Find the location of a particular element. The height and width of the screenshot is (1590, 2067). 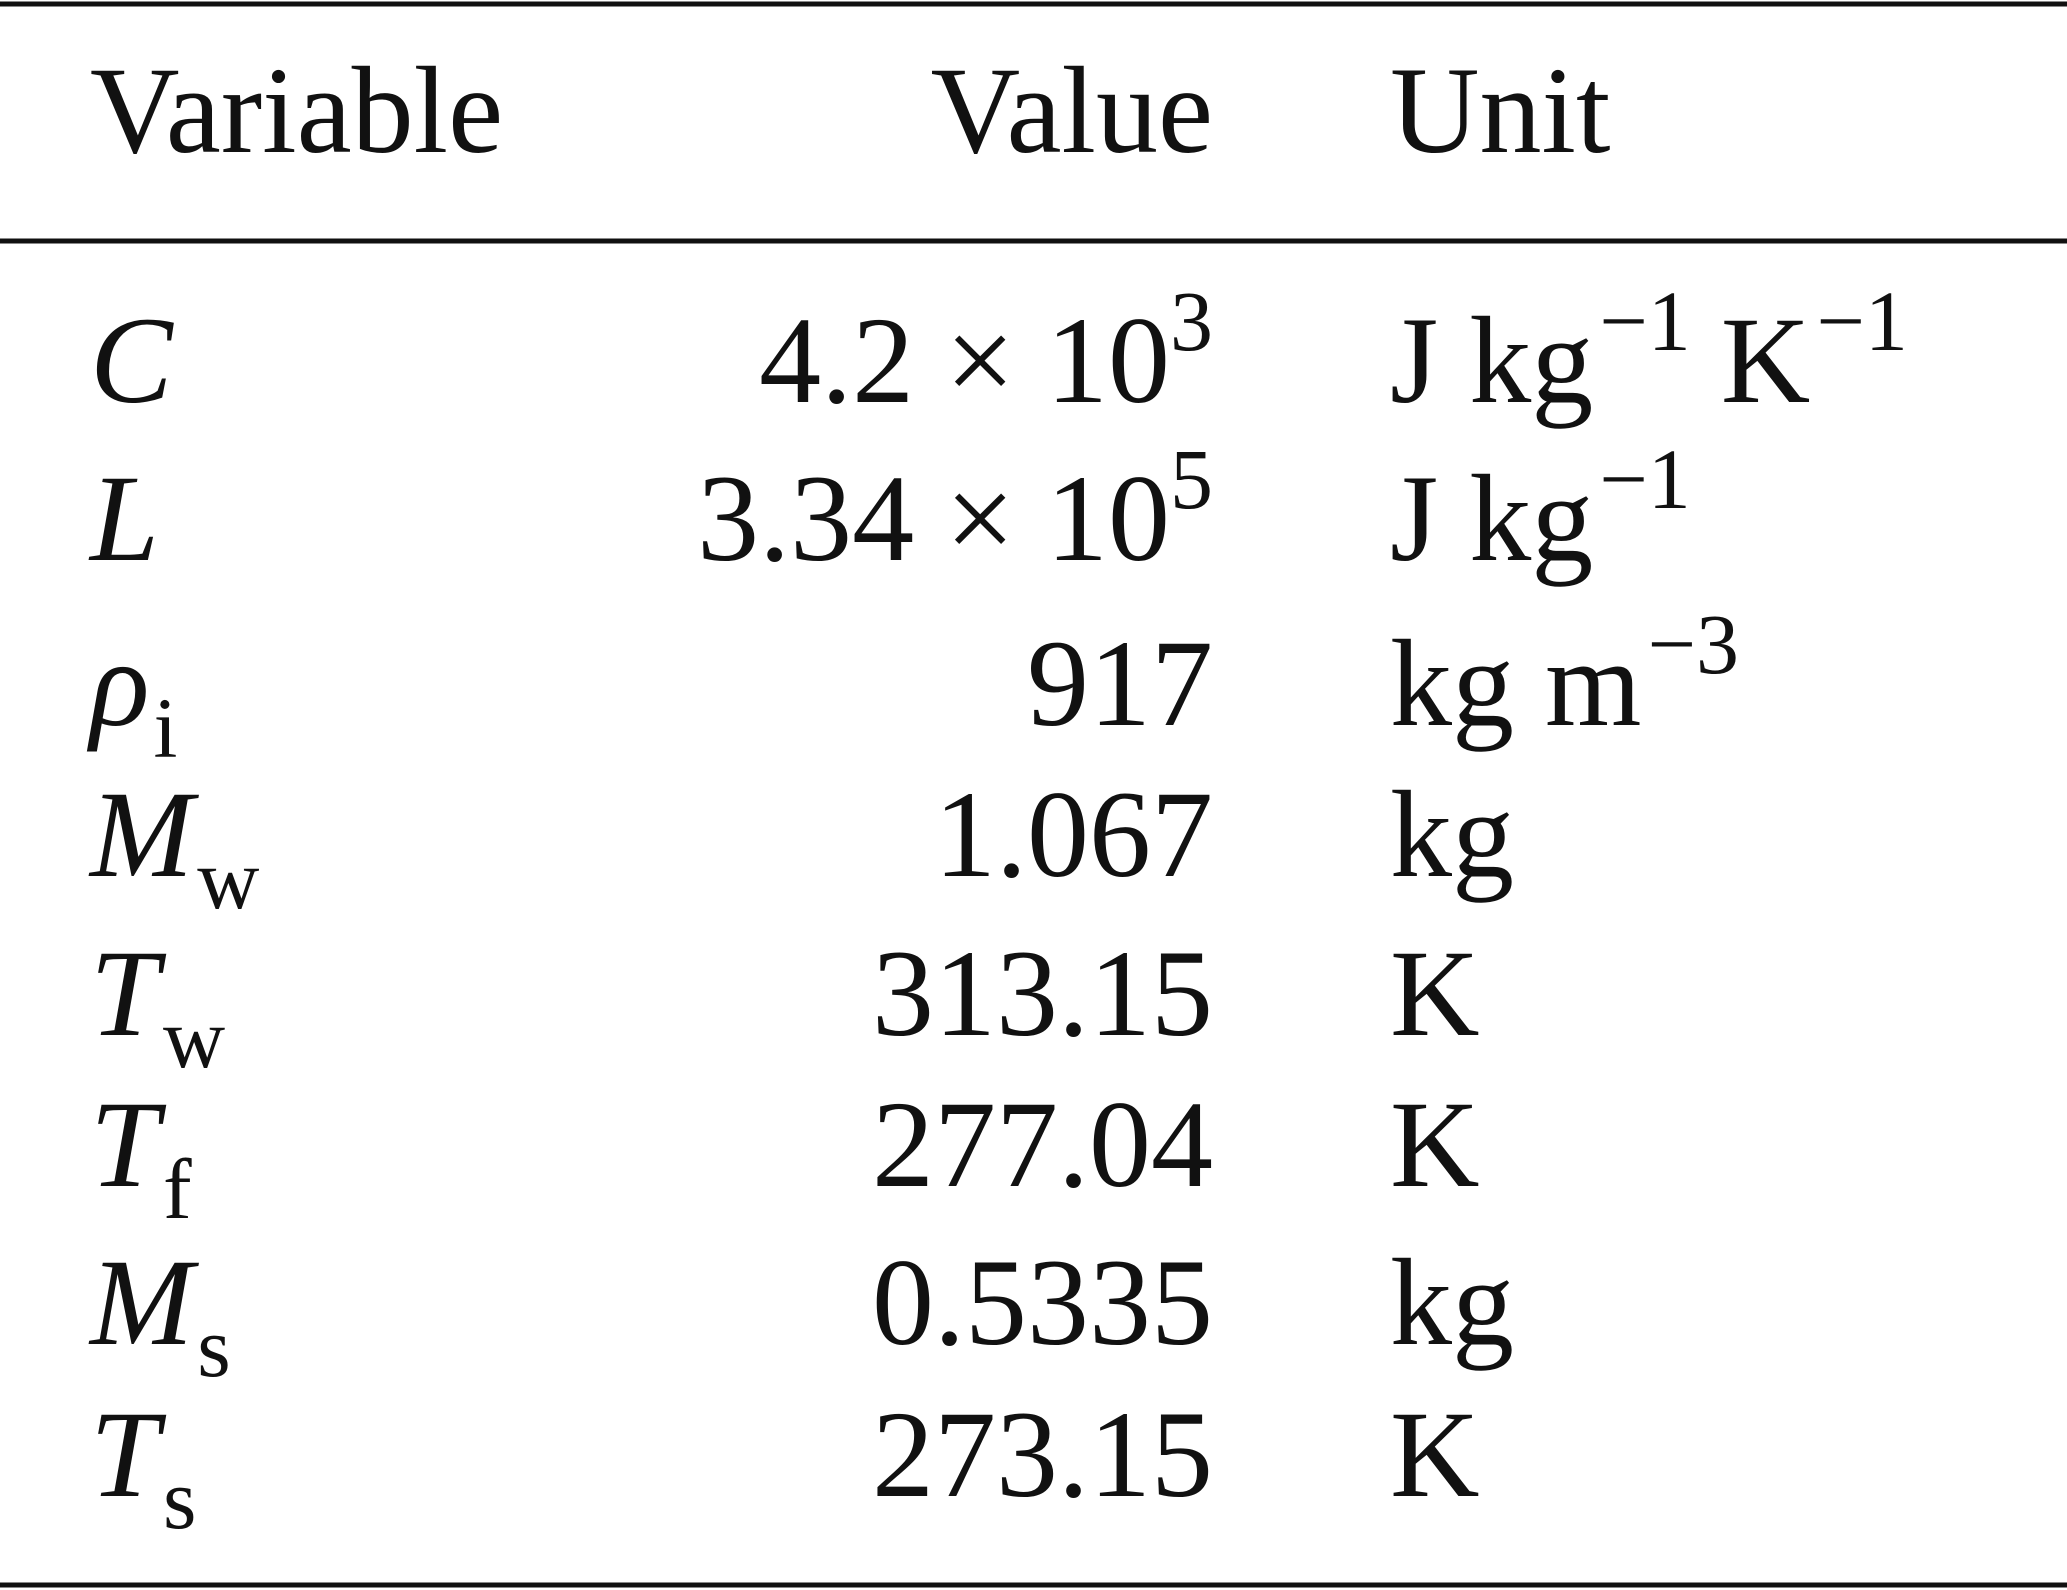

value-cell: 917 is located at coordinates (1120, 683).